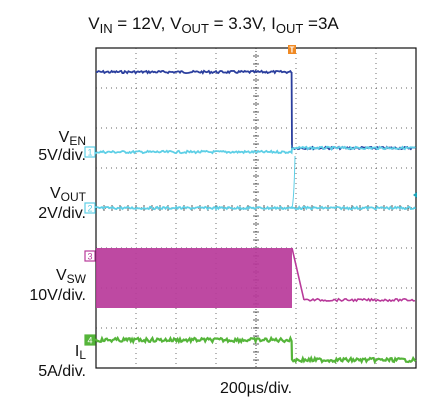  What do you see at coordinates (77, 141) in the screenshot?
I see `ven-sub: EN` at bounding box center [77, 141].